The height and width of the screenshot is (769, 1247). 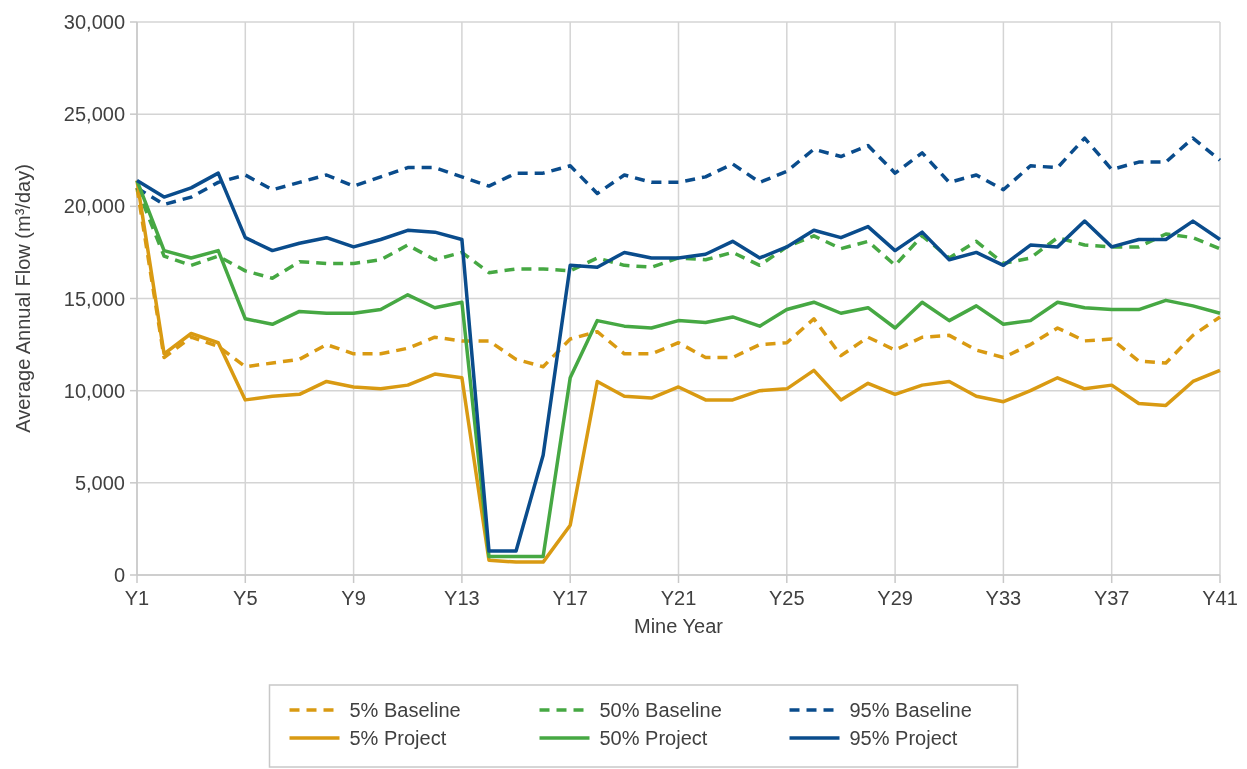 What do you see at coordinates (398, 738) in the screenshot?
I see `legend-label: 5% Project` at bounding box center [398, 738].